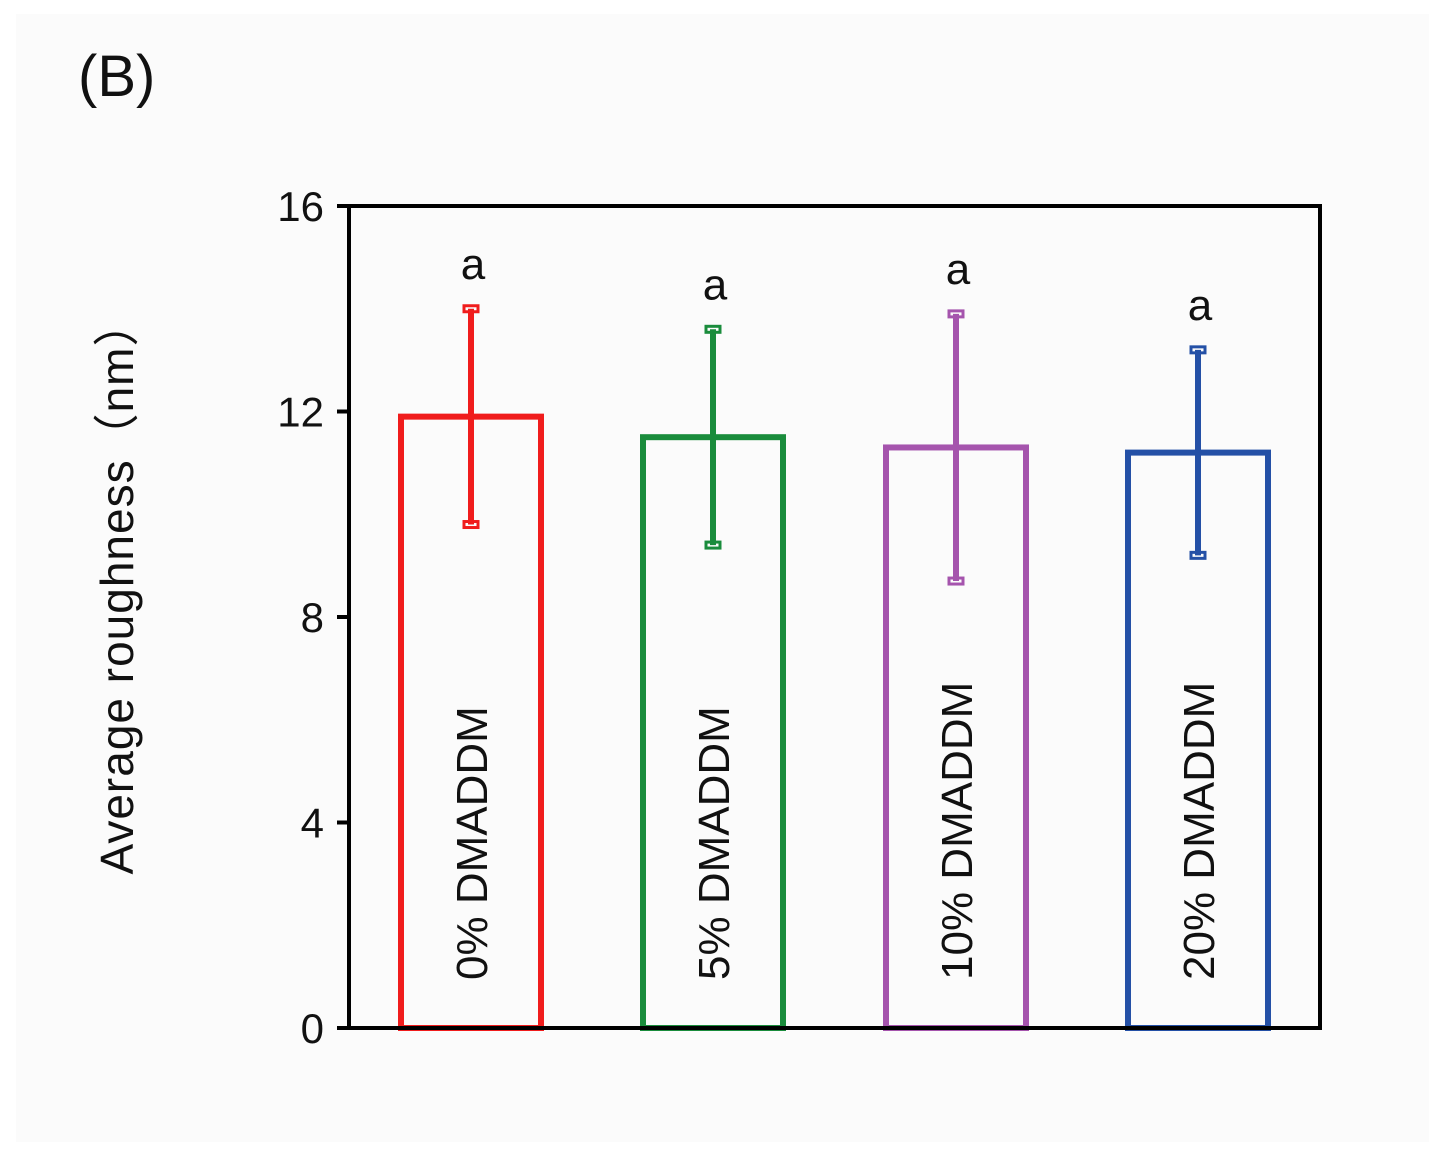 The image size is (1443, 1162). What do you see at coordinates (957, 831) in the screenshot?
I see `bar-label-2: 10% DMADDM` at bounding box center [957, 831].